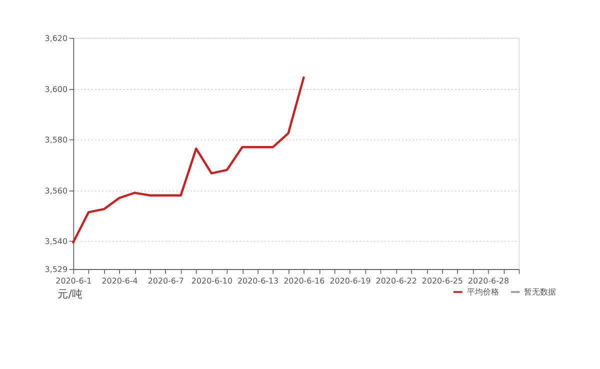 Image resolution: width=600 pixels, height=369 pixels. What do you see at coordinates (56, 241) in the screenshot?
I see `y-tick-label: 3,540` at bounding box center [56, 241].